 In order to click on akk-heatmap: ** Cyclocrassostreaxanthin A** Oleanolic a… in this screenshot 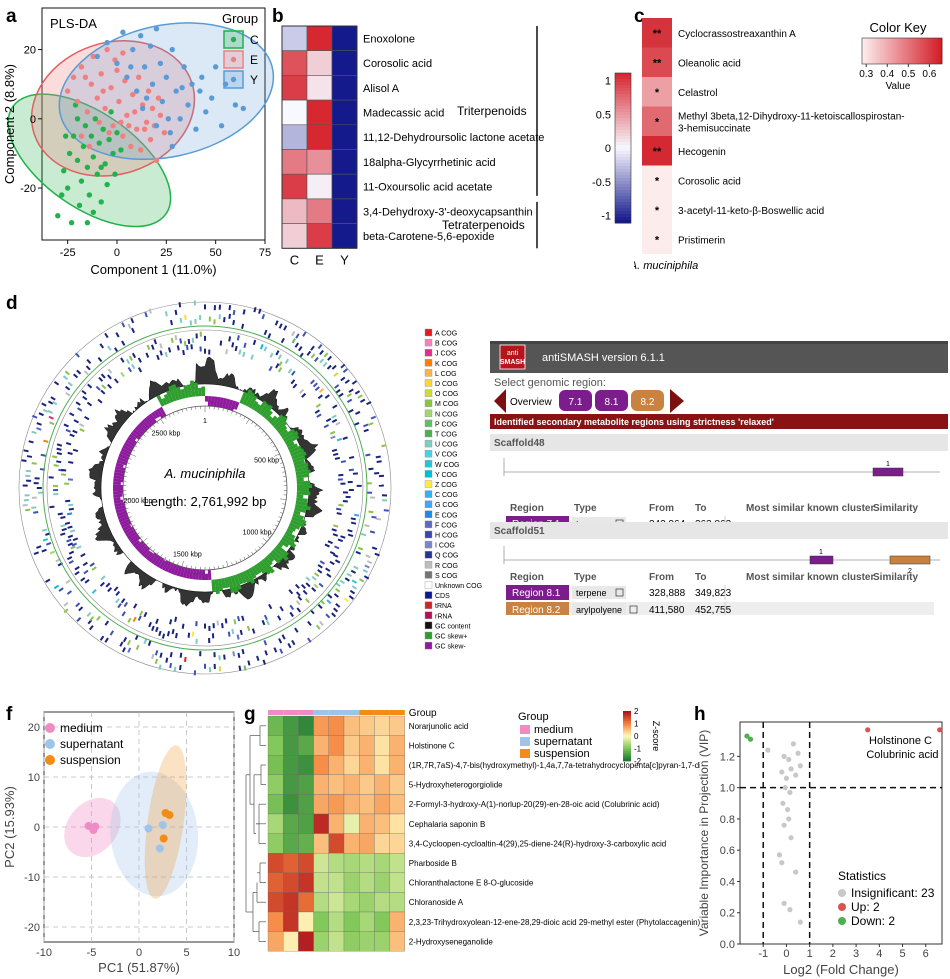, I will do `click(788, 145)`.